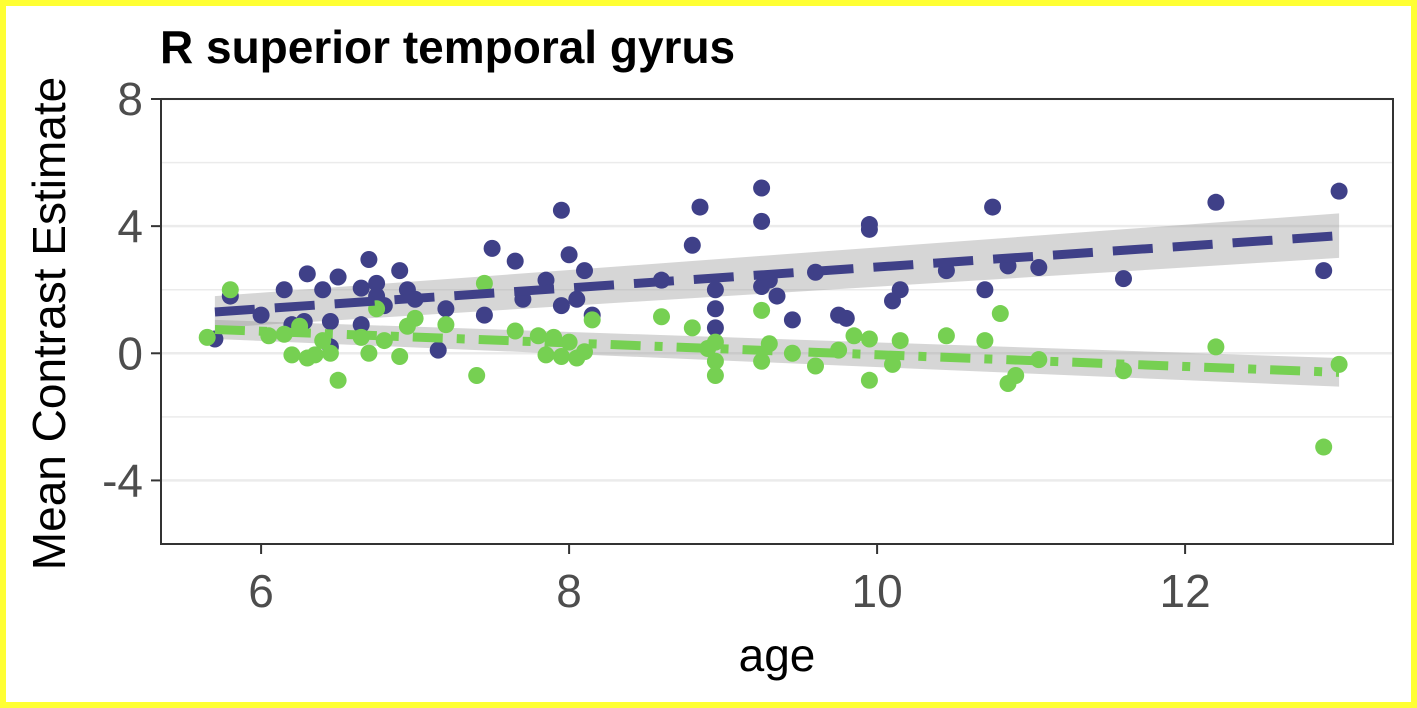 The height and width of the screenshot is (708, 1417). I want to click on x-tick-label: 8, so click(569, 591).